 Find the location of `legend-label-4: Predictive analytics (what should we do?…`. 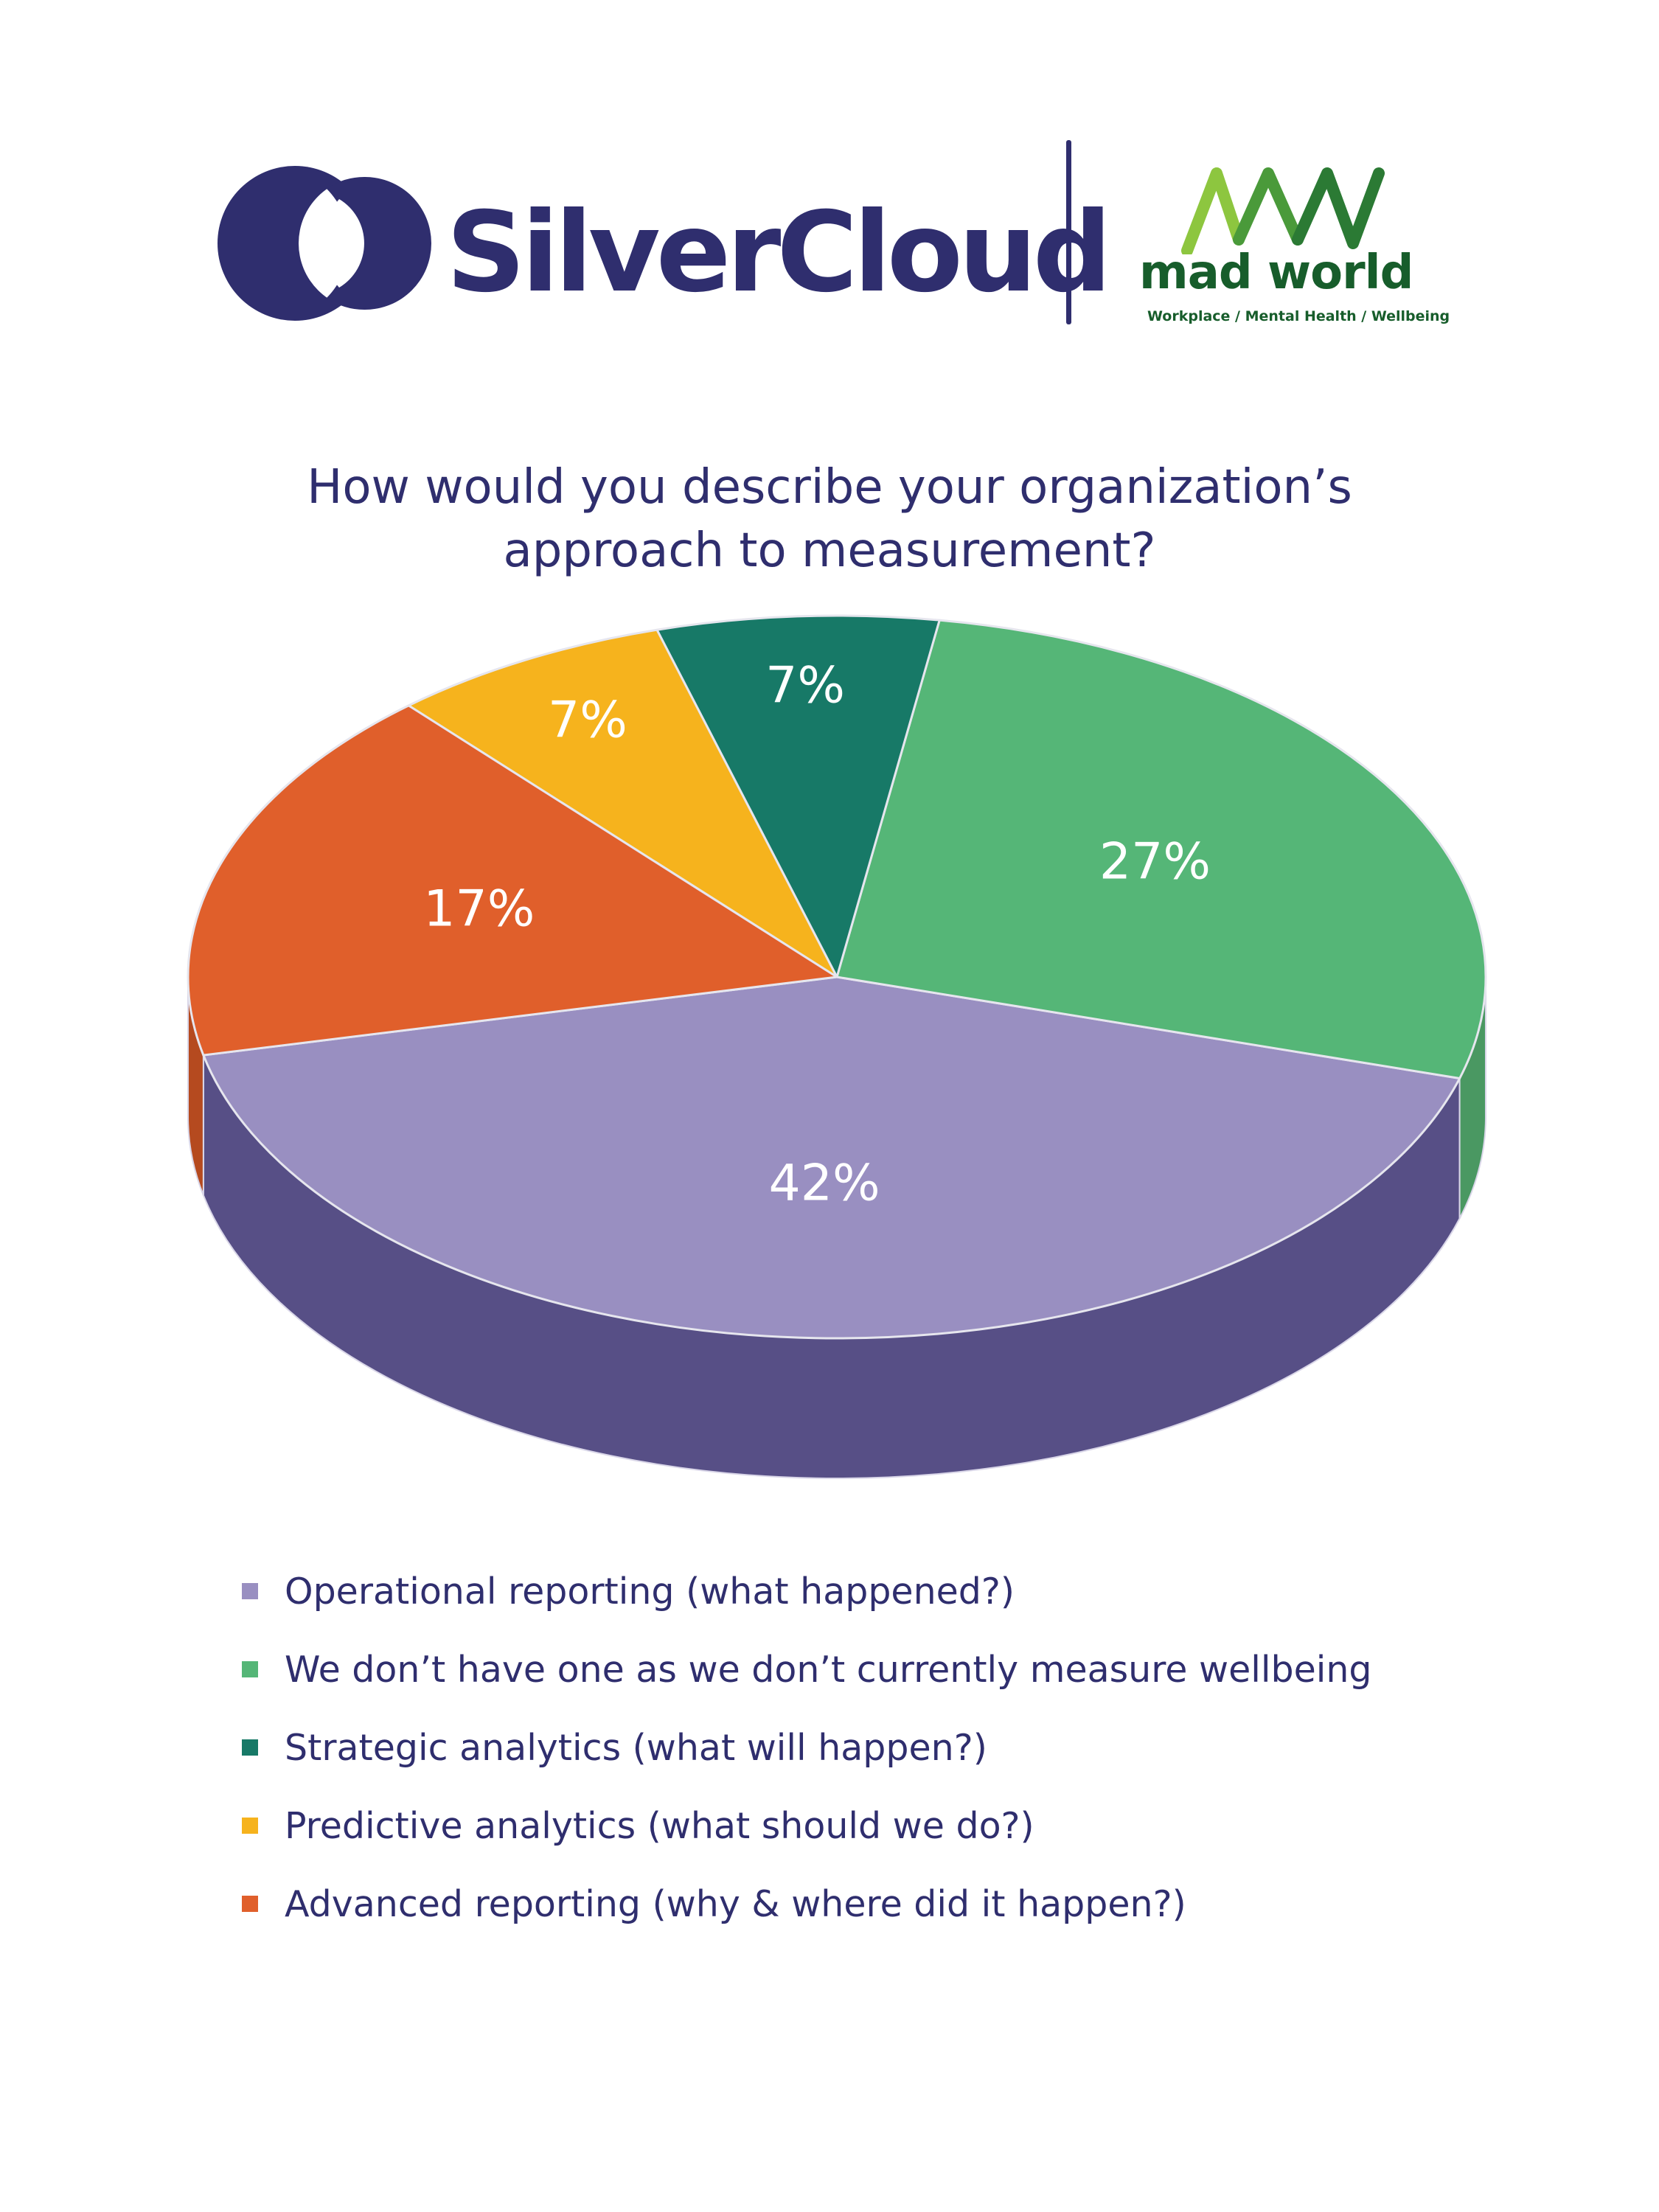

legend-label-4: Predictive analytics (what should we do?… is located at coordinates (659, 1825).